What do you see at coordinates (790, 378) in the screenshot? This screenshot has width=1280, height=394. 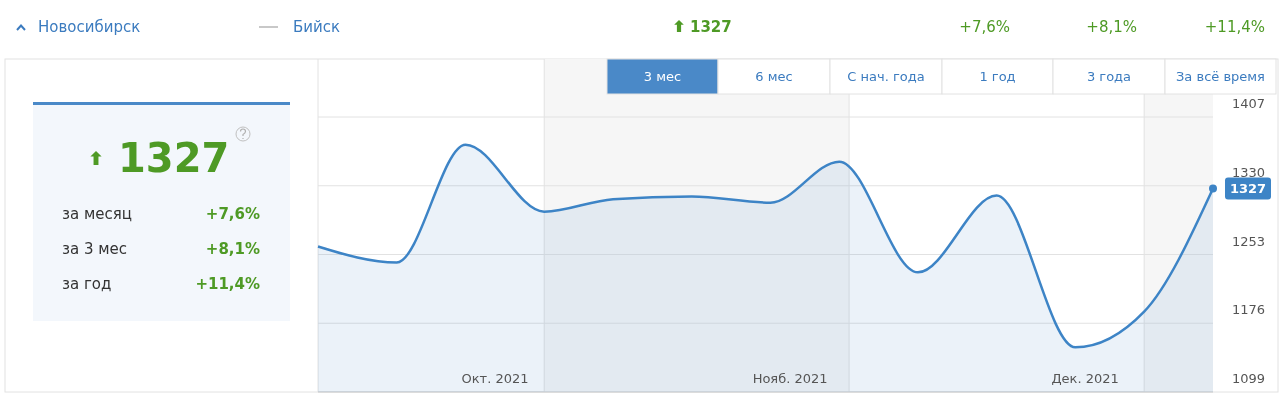 I see `x-tick-label: Нояб. 2021` at bounding box center [790, 378].